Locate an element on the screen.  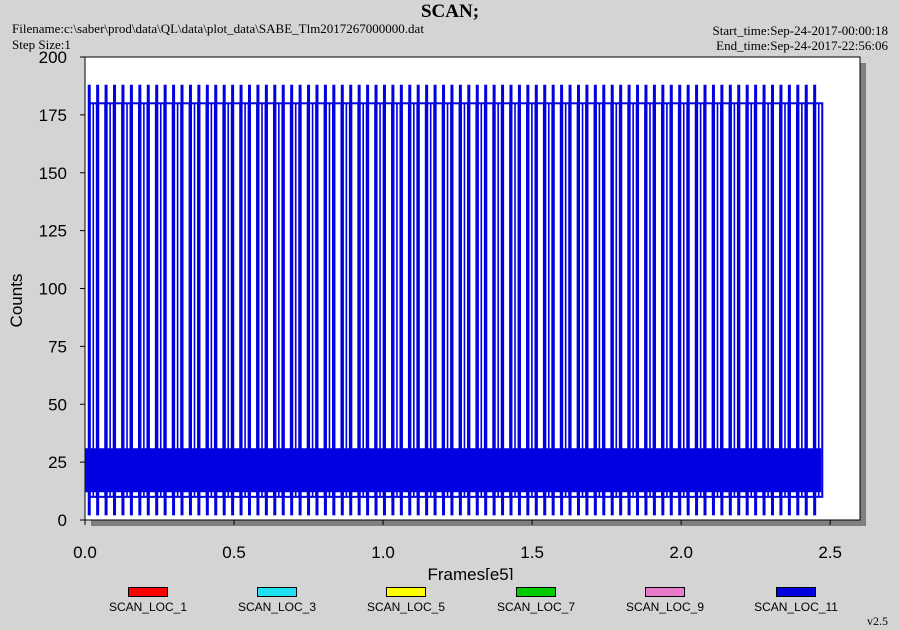
x-tick-label: 1.0 is located at coordinates (383, 552).